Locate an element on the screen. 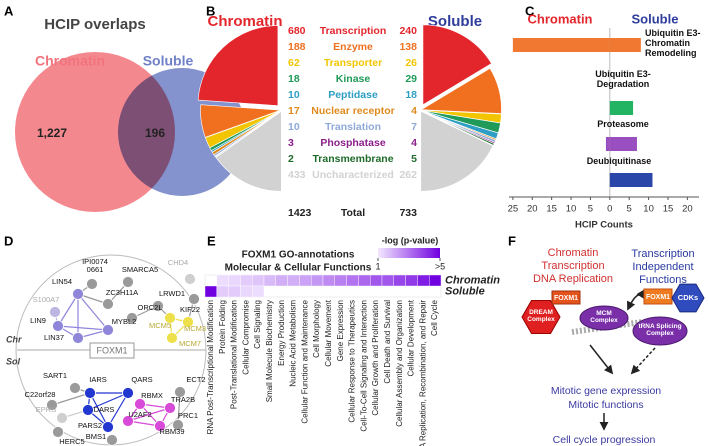 This screenshot has width=709, height=446. trna-label: tRNA Splicing Complex is located at coordinates (660, 330).